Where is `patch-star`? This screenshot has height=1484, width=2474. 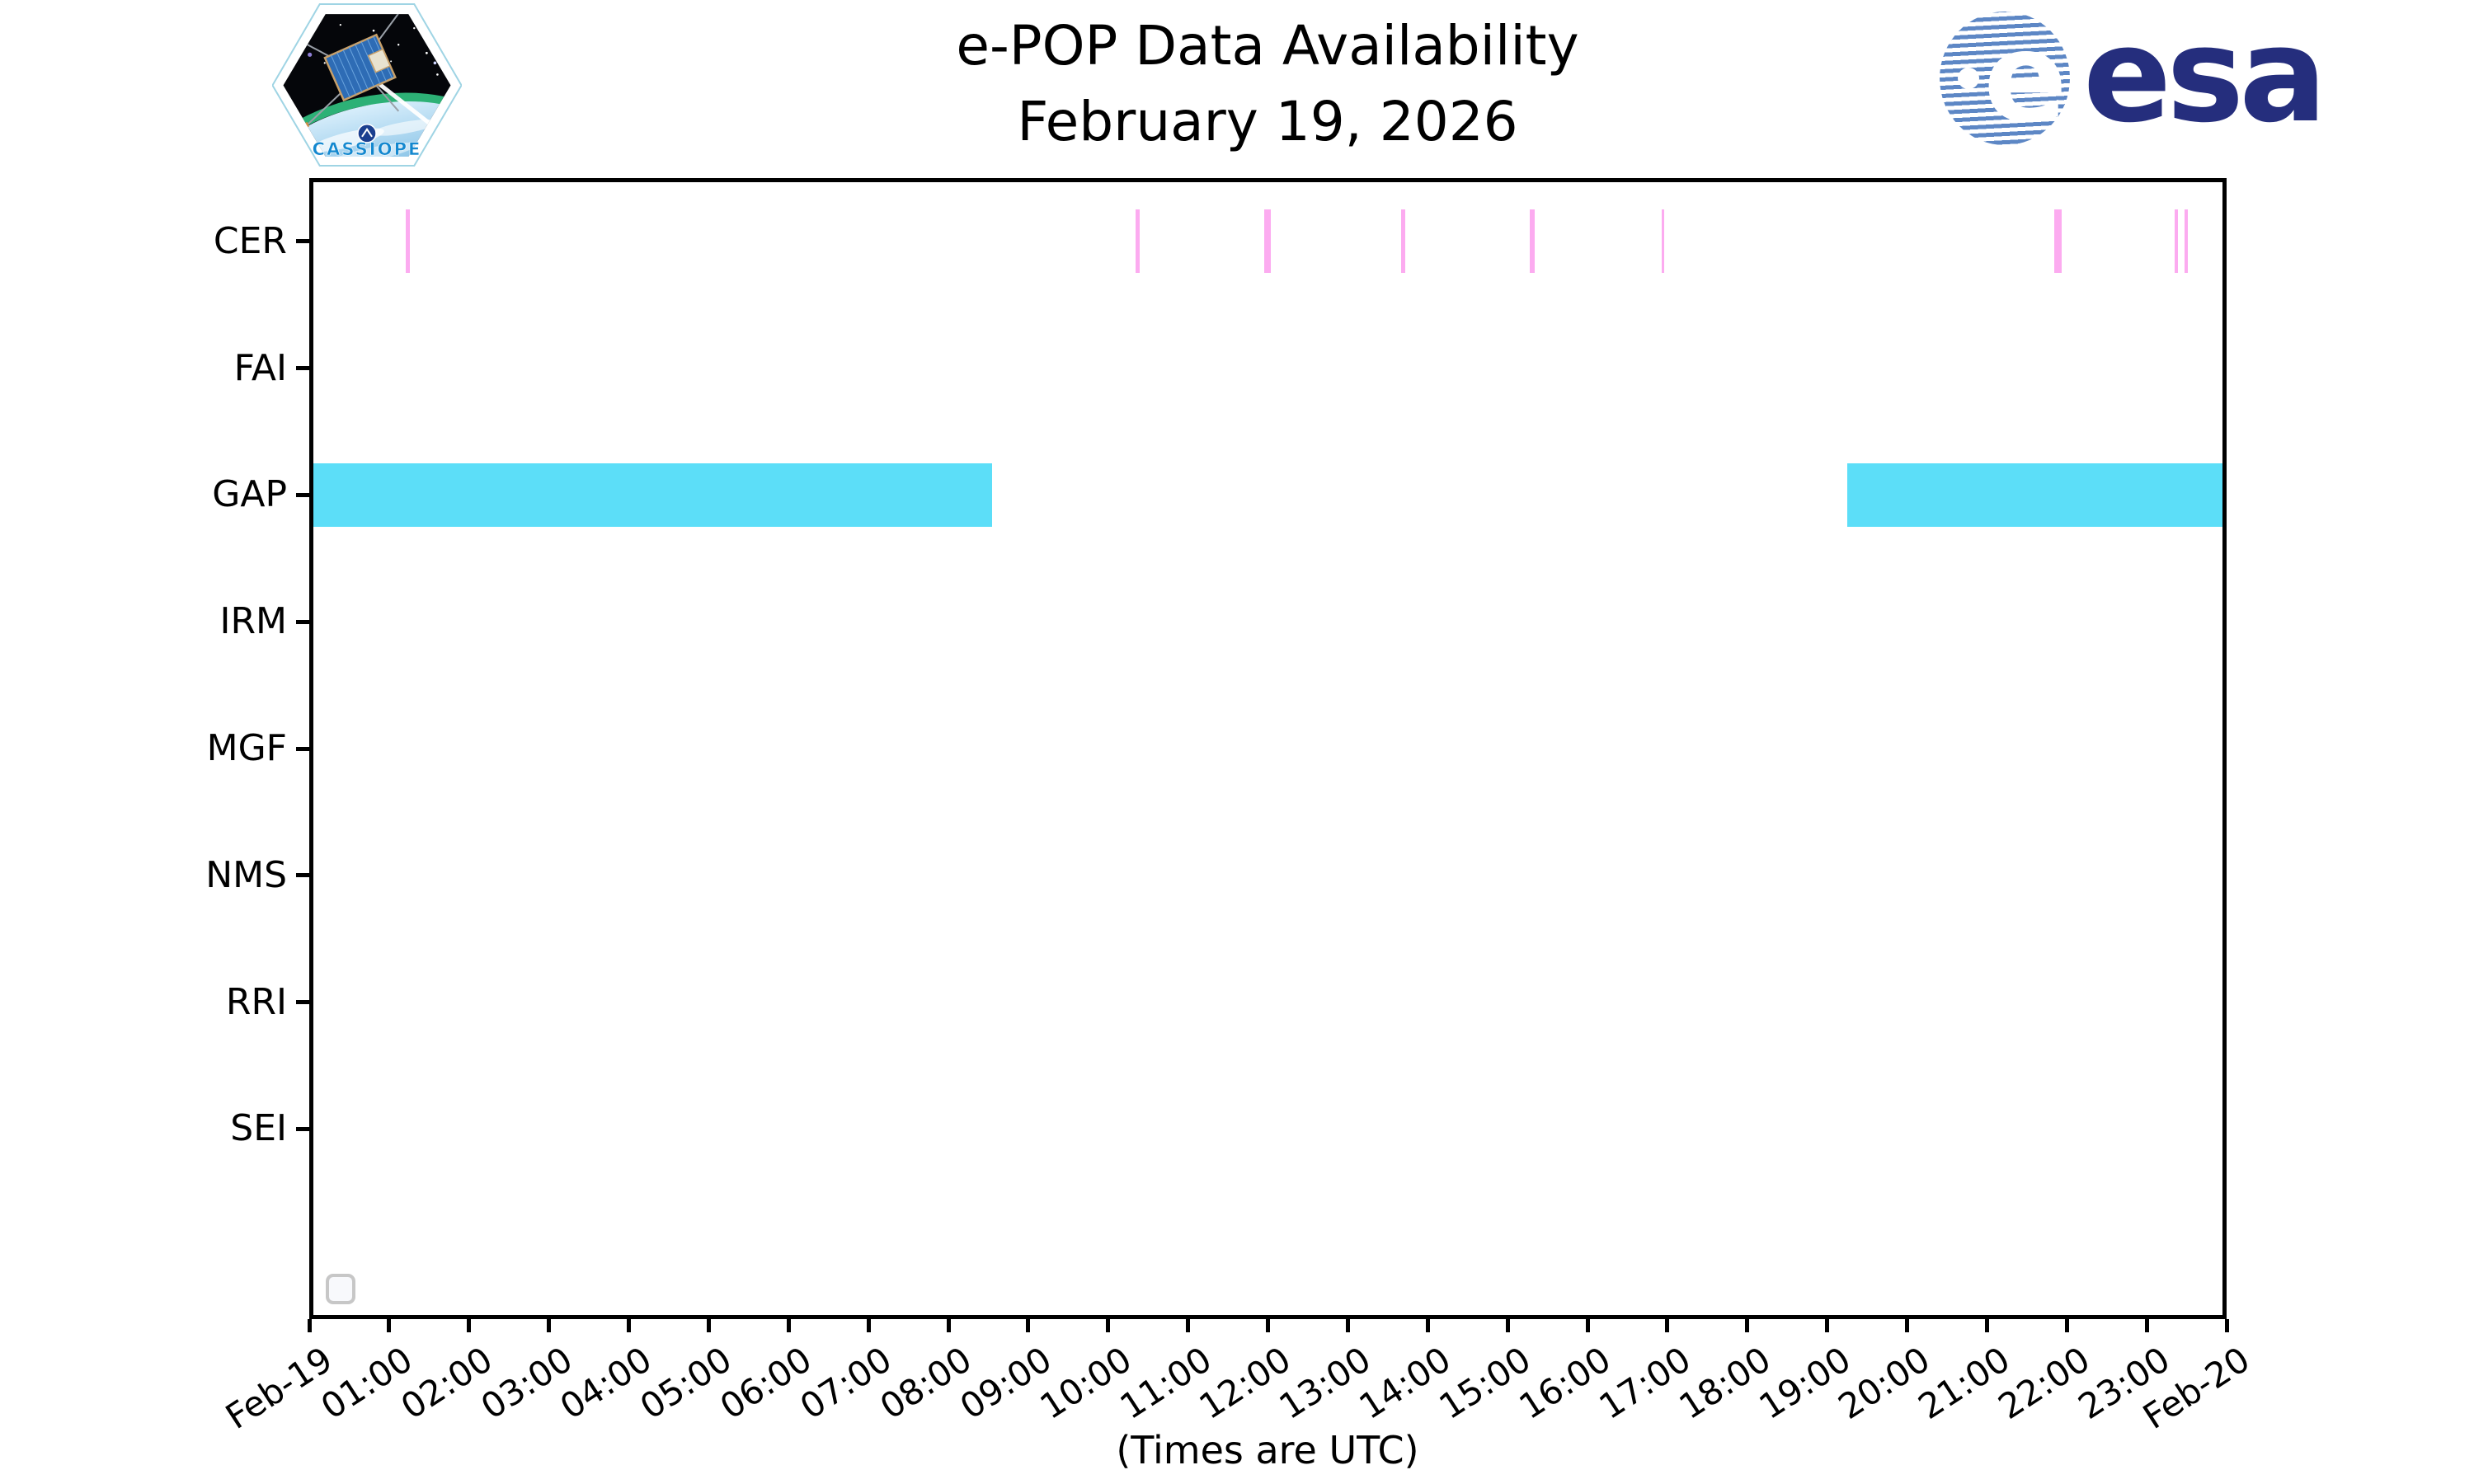
patch-star is located at coordinates (310, 54).